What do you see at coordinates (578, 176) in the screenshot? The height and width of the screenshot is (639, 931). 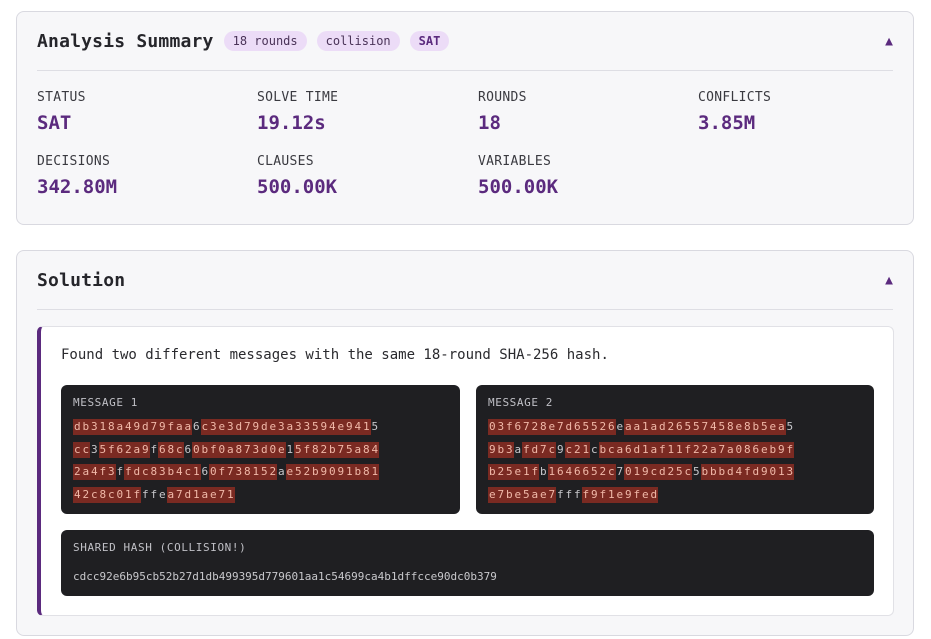 I see `stat-variables: VARIABLES 500.00K` at bounding box center [578, 176].